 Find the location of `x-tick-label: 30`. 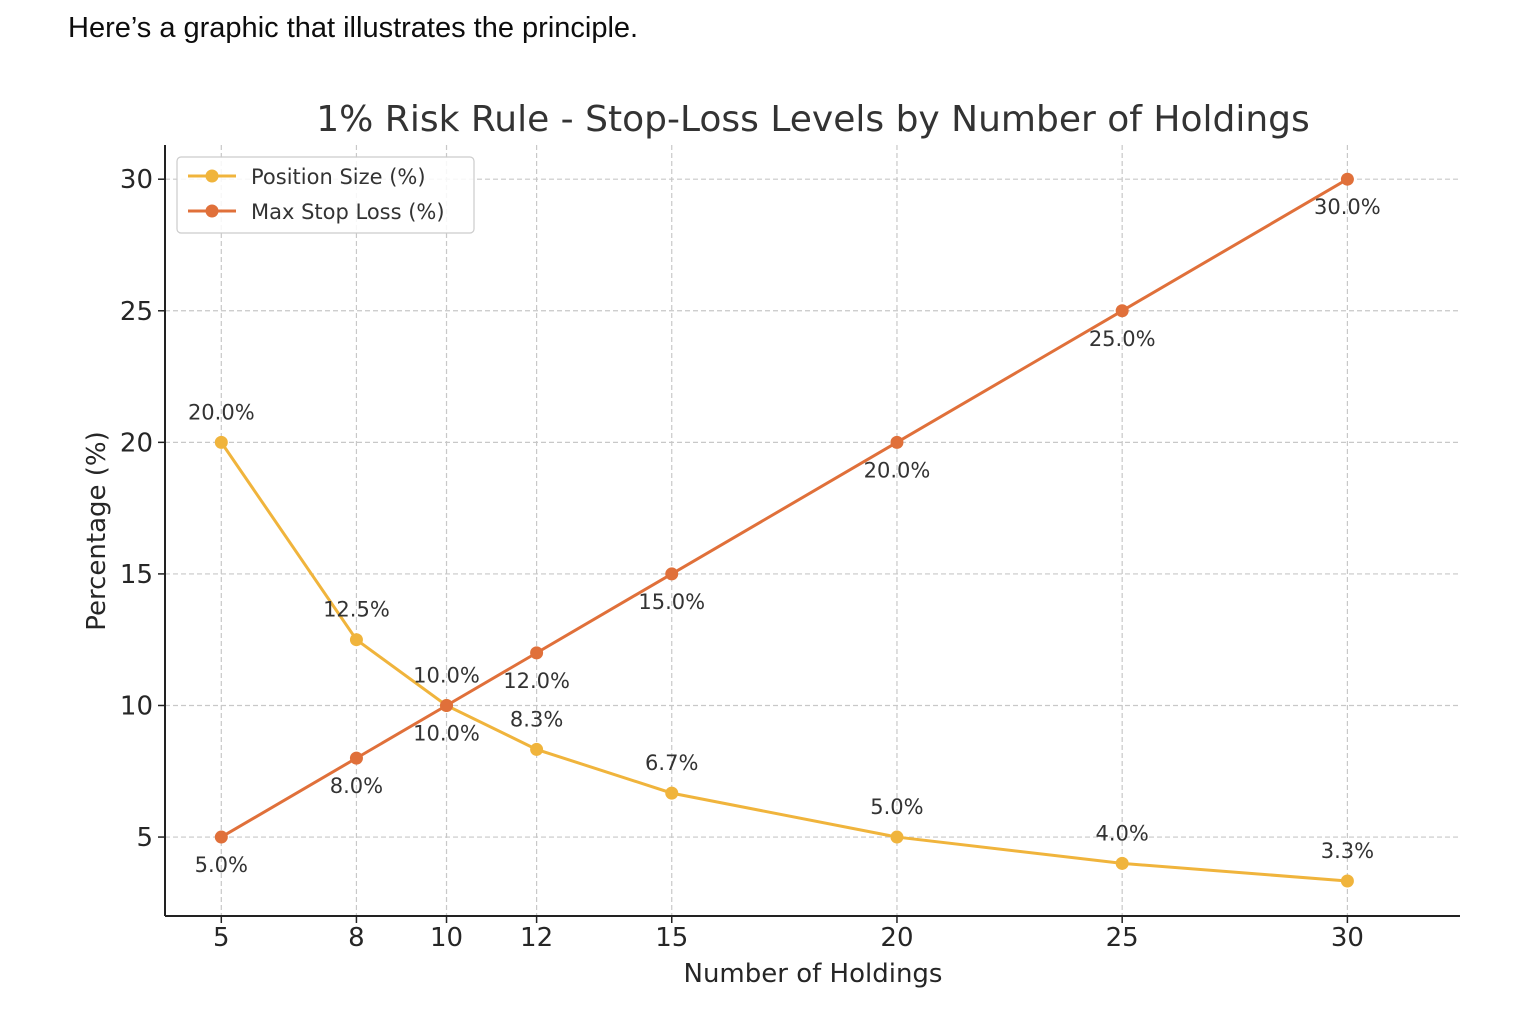

x-tick-label: 30 is located at coordinates (1347, 938).